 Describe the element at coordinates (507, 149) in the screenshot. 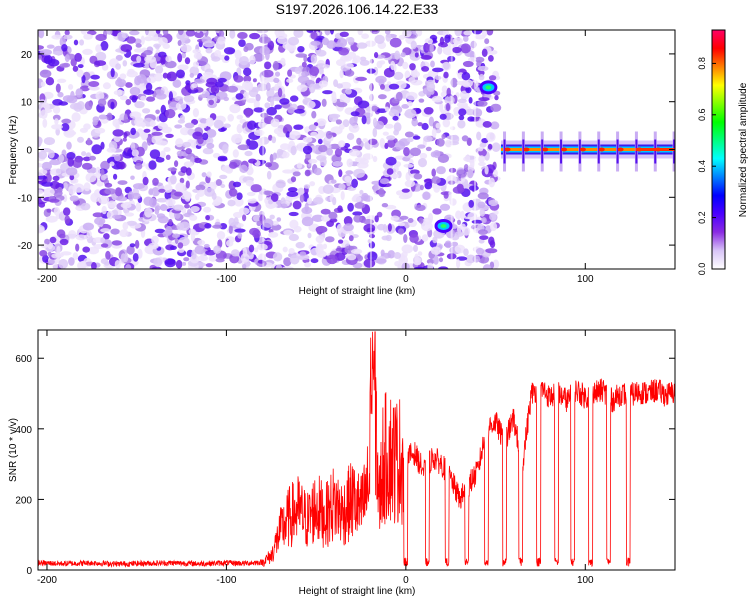

I see `carrier-peak` at that location.